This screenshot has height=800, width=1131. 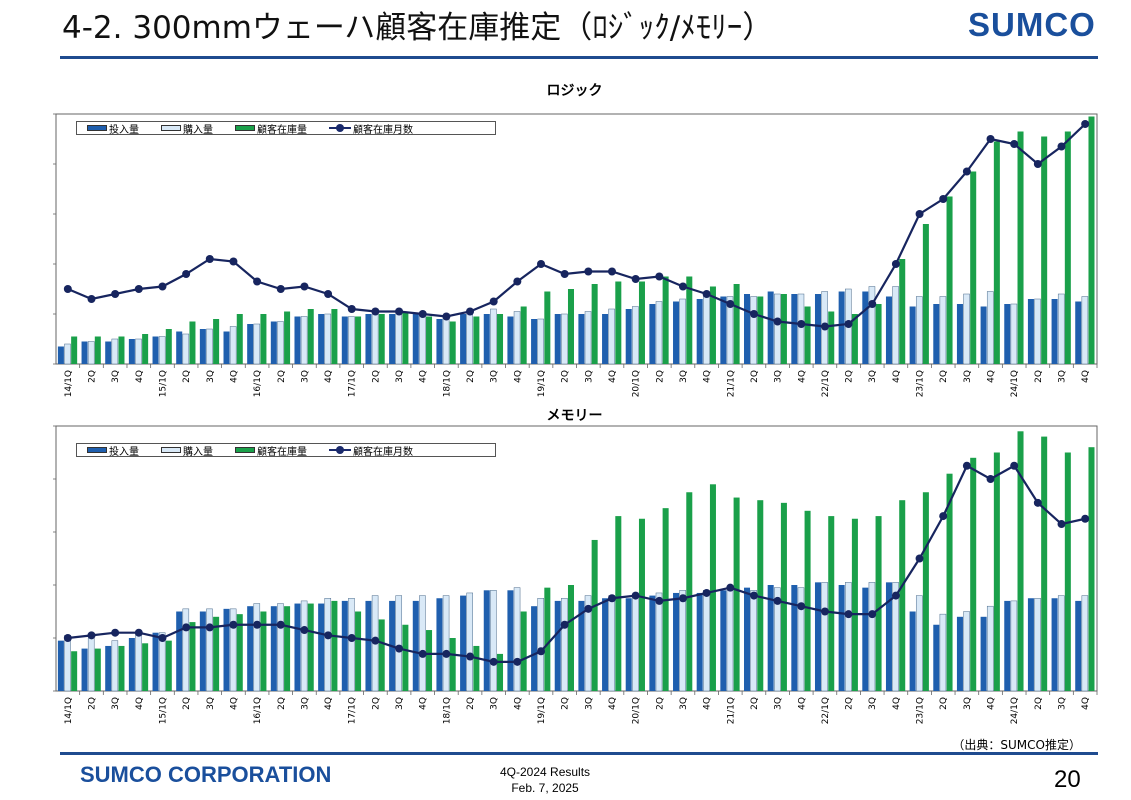 What do you see at coordinates (637, 383) in the screenshot?
I see `x-tick-label: 20/1Q` at bounding box center [637, 383].